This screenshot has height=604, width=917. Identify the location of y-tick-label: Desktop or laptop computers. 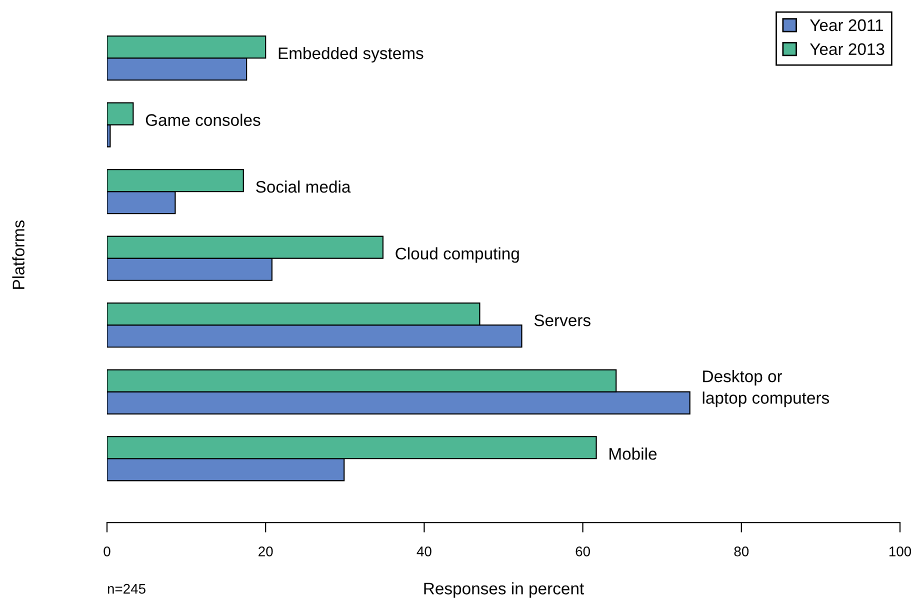
(765, 389).